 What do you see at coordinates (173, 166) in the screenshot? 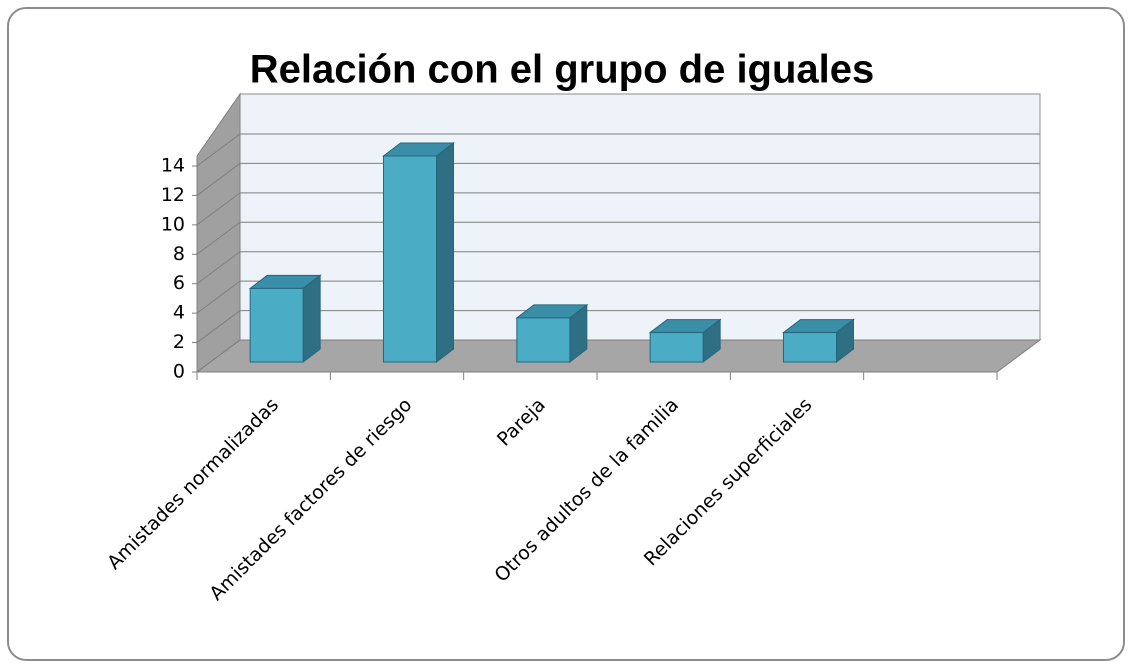
I see `y-tick-label: 14` at bounding box center [173, 166].